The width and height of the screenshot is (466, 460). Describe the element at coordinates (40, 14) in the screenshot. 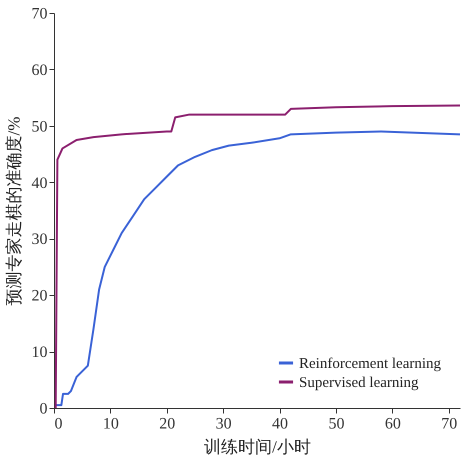

I see `y-tick-label: 70` at that location.